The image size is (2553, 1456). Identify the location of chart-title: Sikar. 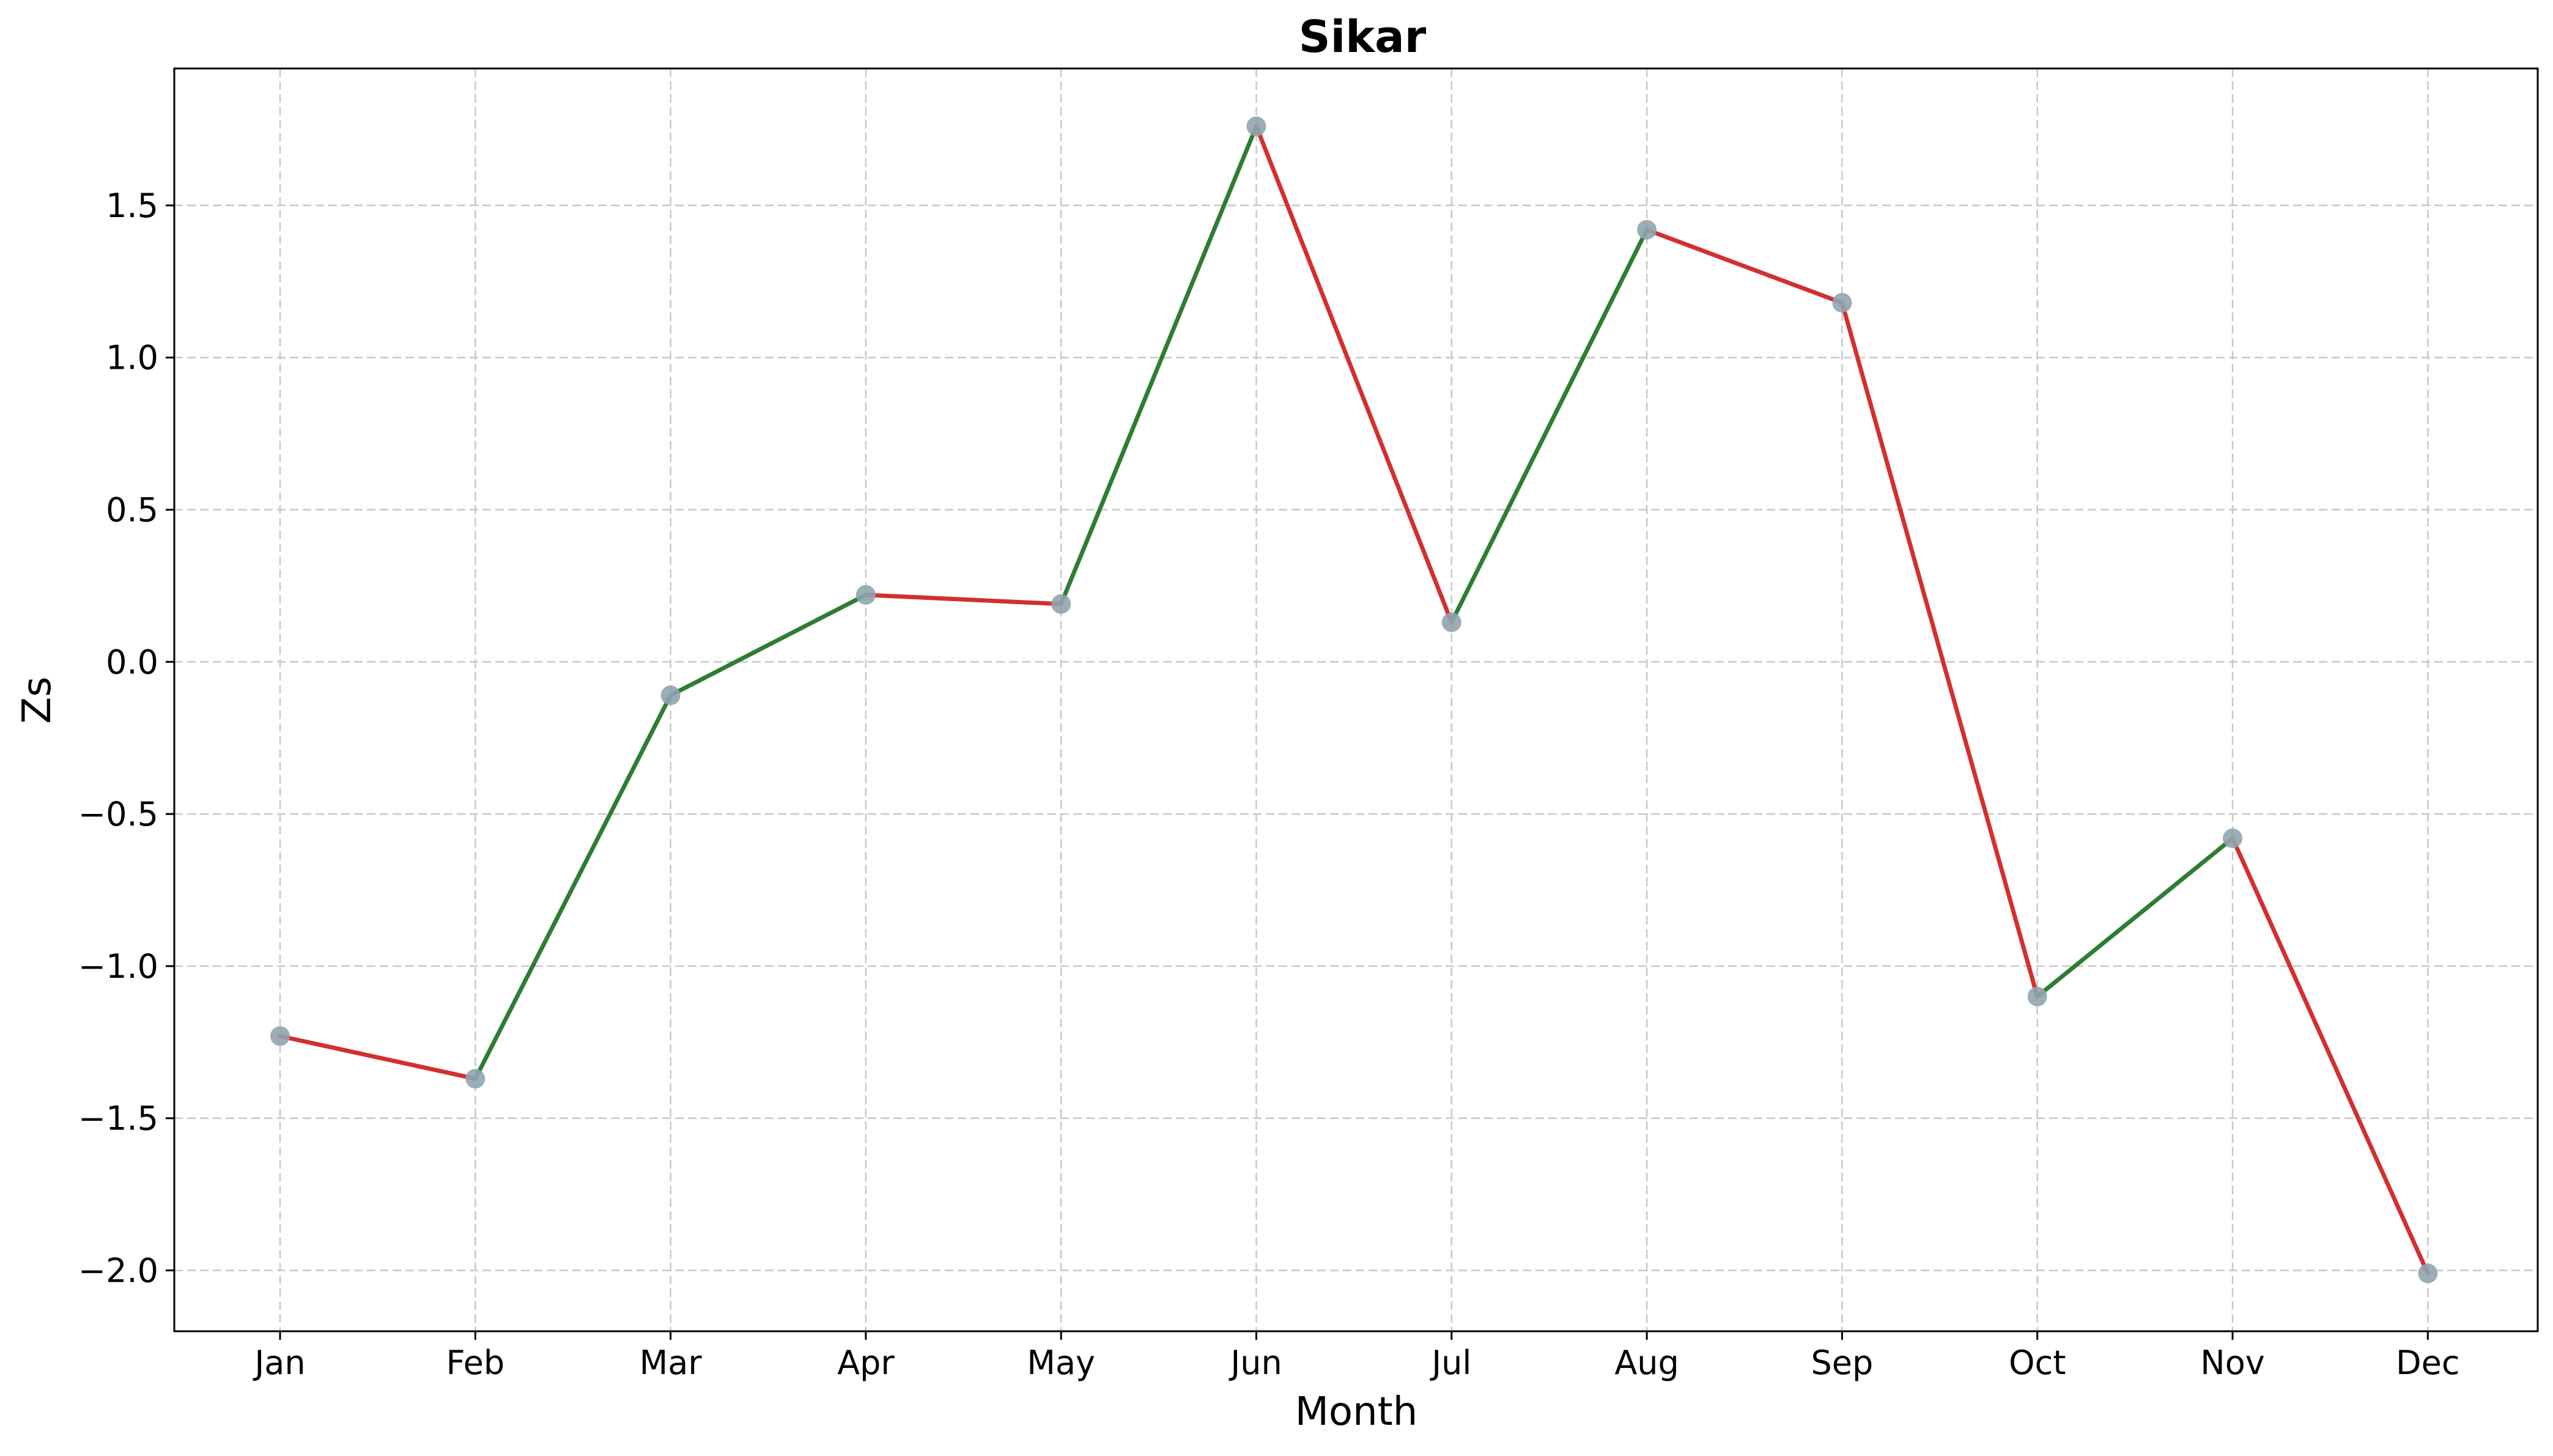
(1363, 36).